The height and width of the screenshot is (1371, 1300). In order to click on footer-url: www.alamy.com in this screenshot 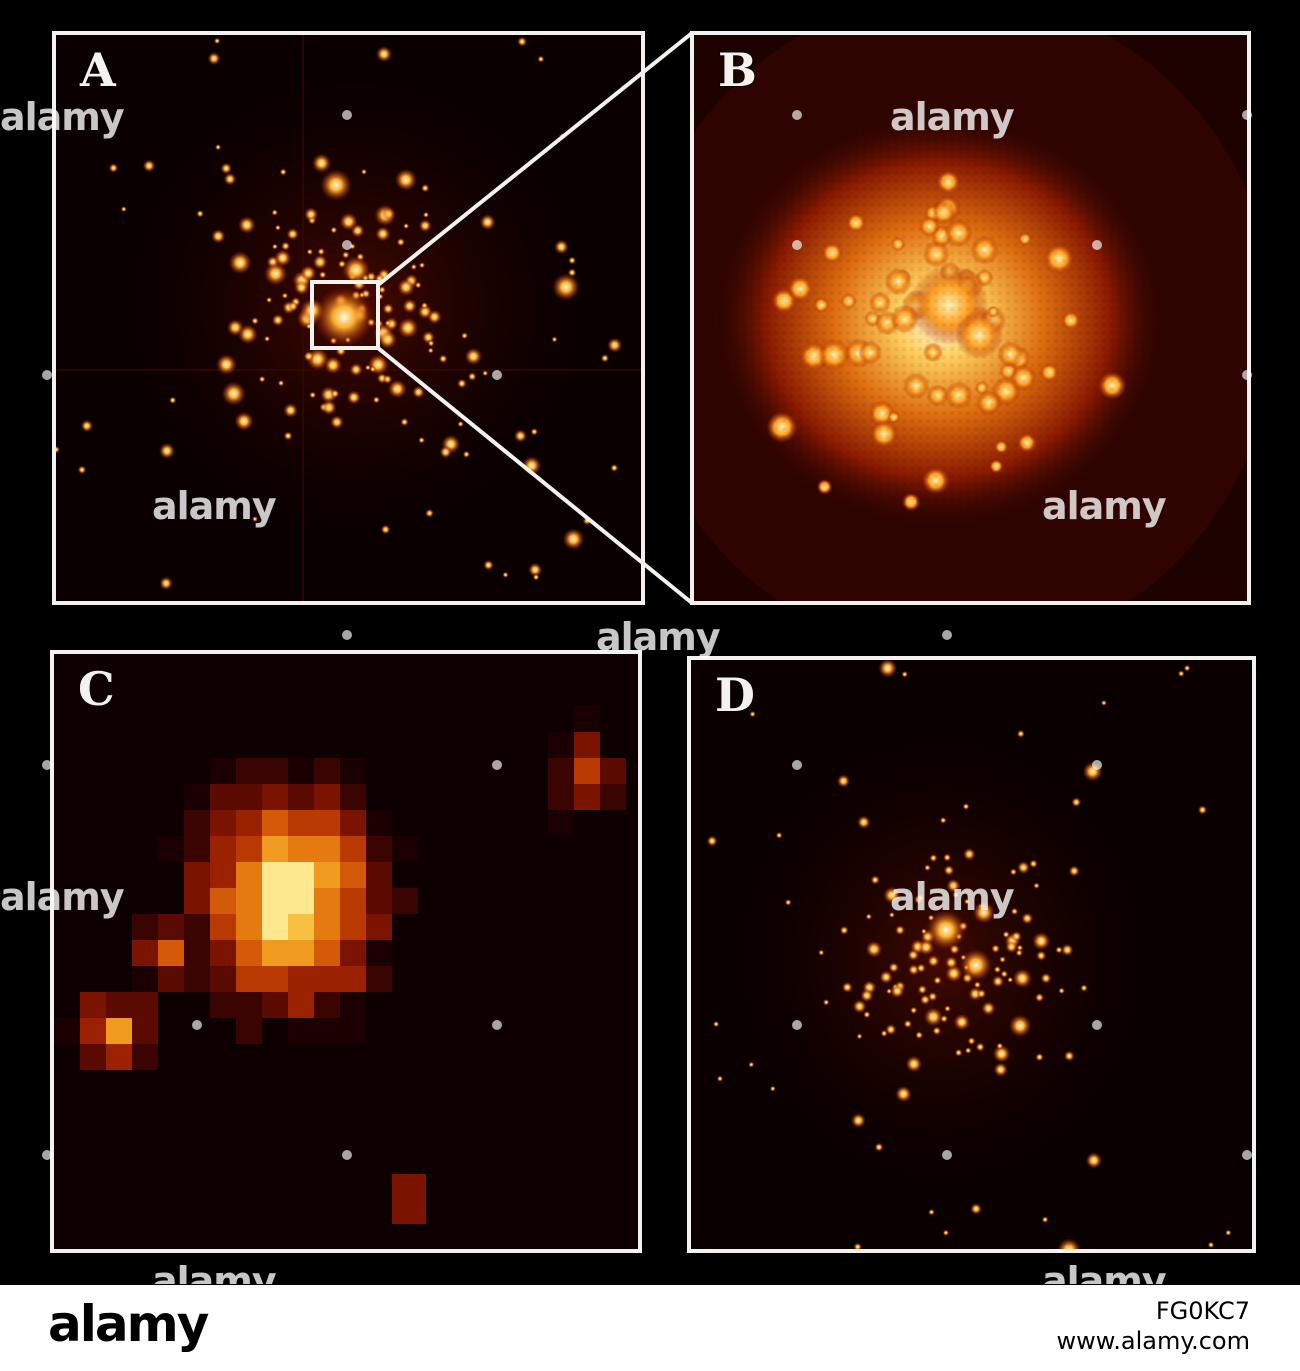, I will do `click(1153, 1341)`.